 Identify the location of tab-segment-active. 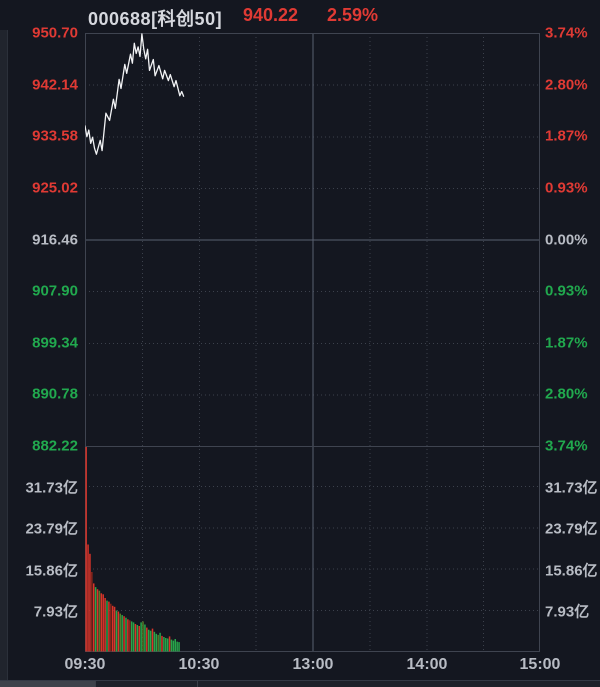
(47, 684).